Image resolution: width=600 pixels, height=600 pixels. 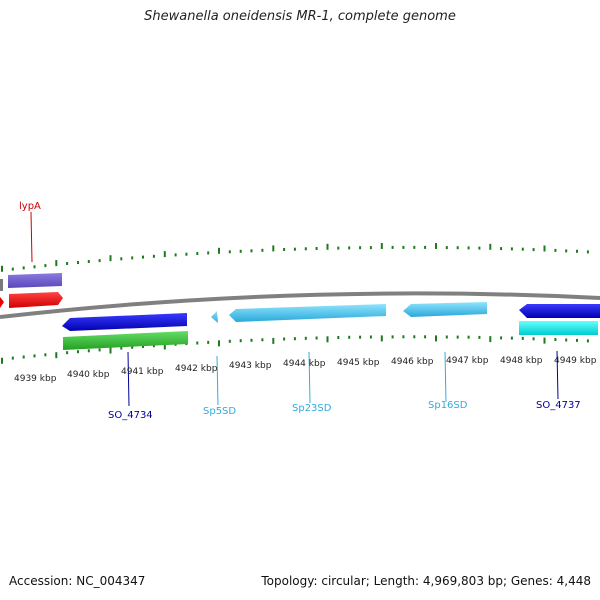 I want to click on gene-label-SO_4734: SO_4734, so click(x=130, y=415).